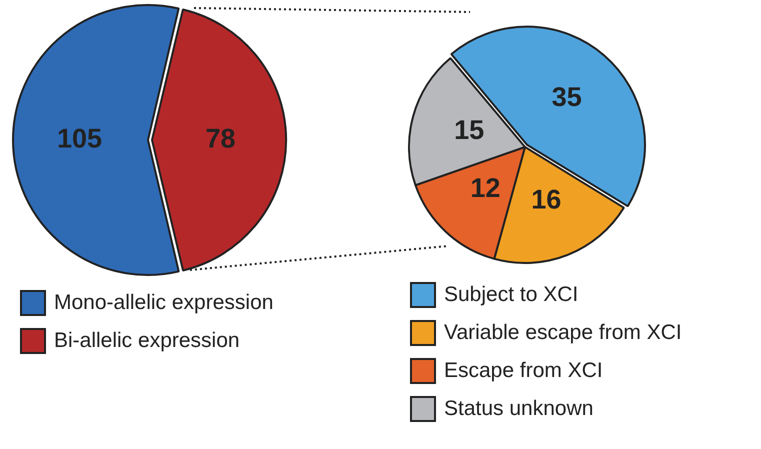  Describe the element at coordinates (511, 295) in the screenshot. I see `legend-label: Subject to XCI` at that location.